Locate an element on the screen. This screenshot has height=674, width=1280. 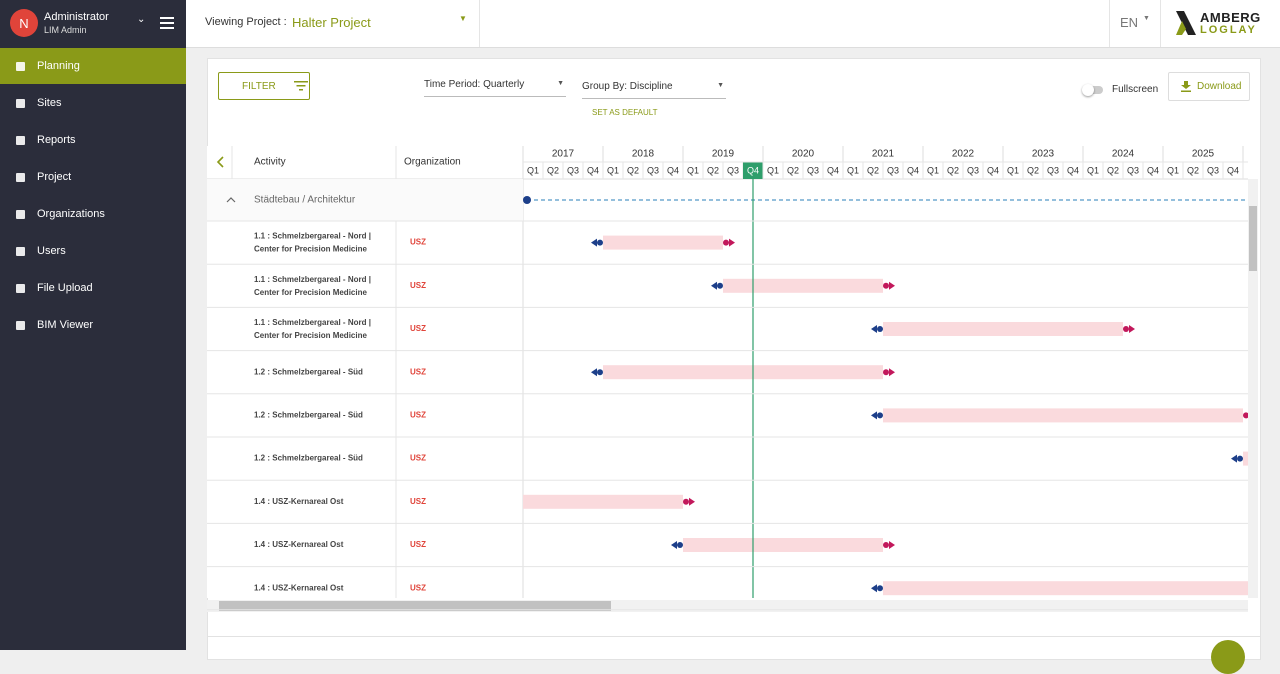
current-quarter is located at coordinates (753, 170).